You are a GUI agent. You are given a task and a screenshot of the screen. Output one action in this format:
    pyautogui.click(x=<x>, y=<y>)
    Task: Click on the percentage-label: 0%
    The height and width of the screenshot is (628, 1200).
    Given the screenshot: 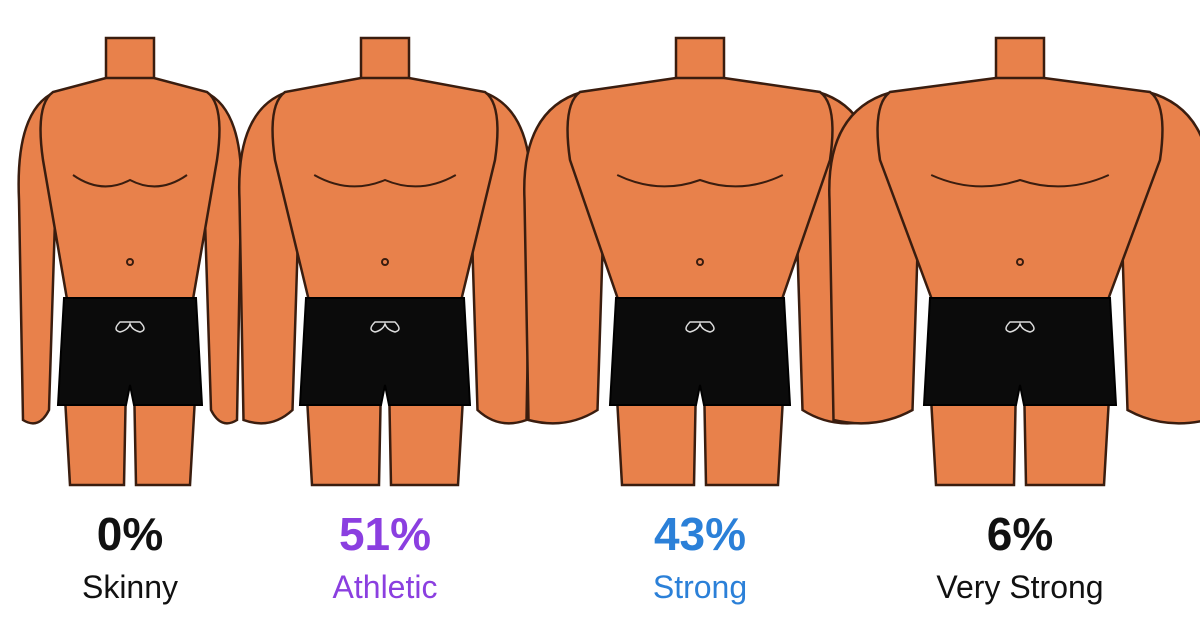 What is the action you would take?
    pyautogui.click(x=130, y=534)
    